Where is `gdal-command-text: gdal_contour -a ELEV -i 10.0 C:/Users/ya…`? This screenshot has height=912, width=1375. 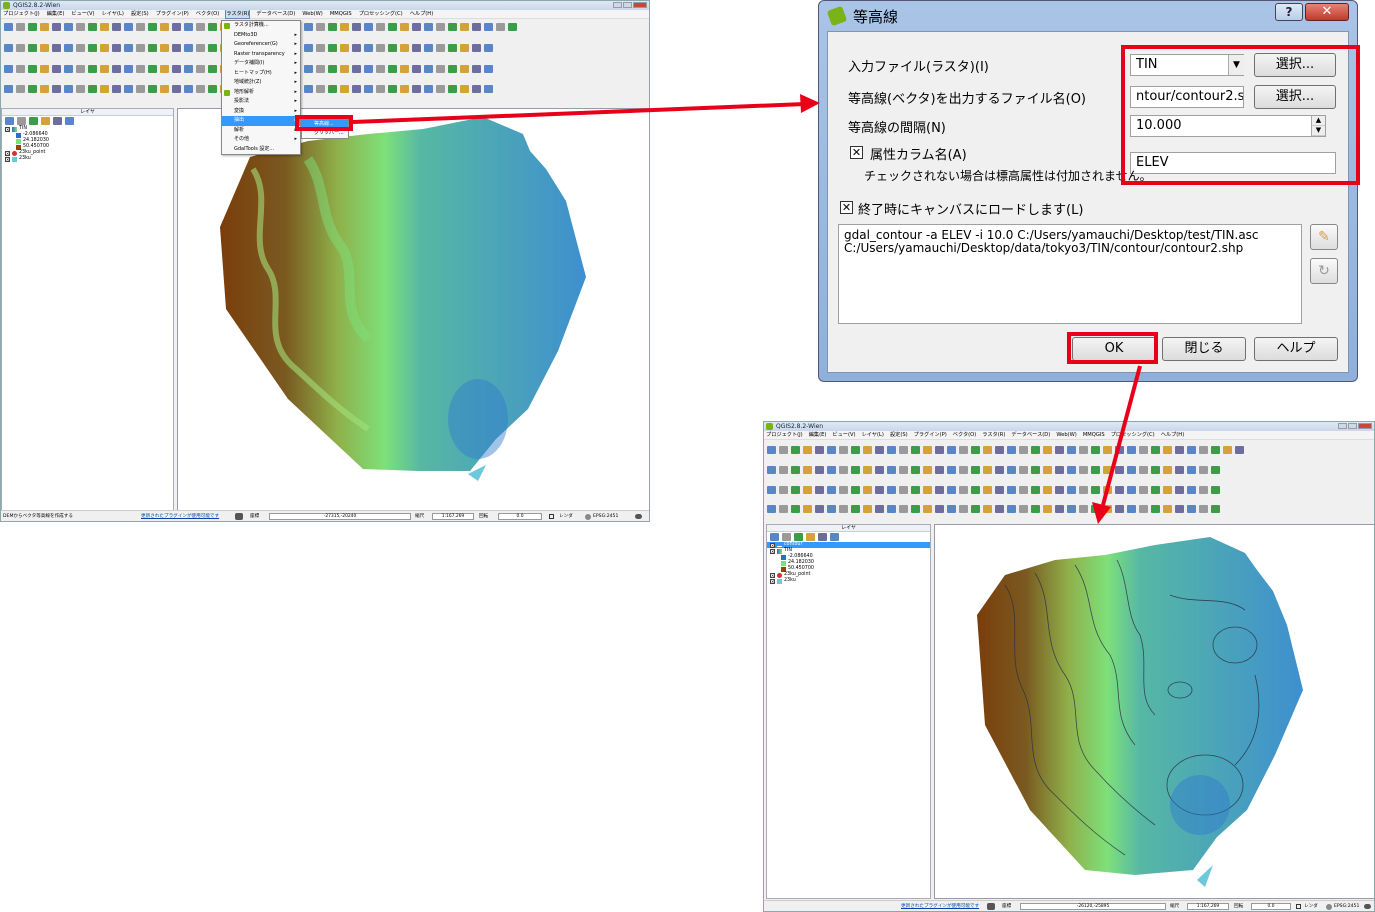 gdal-command-text: gdal_contour -a ELEV -i 10.0 C:/Users/ya… is located at coordinates (1070, 274).